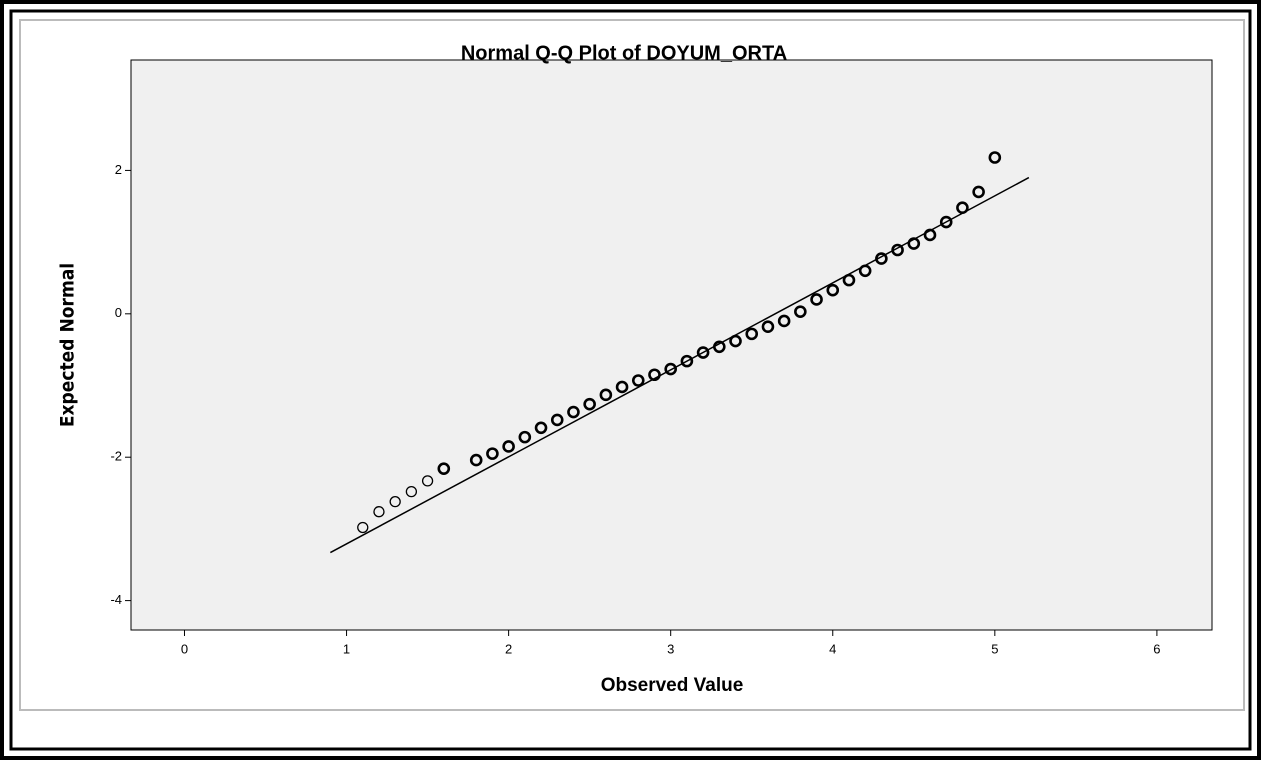 Image resolution: width=1261 pixels, height=760 pixels. I want to click on y-tick-label: -4, so click(116, 599).